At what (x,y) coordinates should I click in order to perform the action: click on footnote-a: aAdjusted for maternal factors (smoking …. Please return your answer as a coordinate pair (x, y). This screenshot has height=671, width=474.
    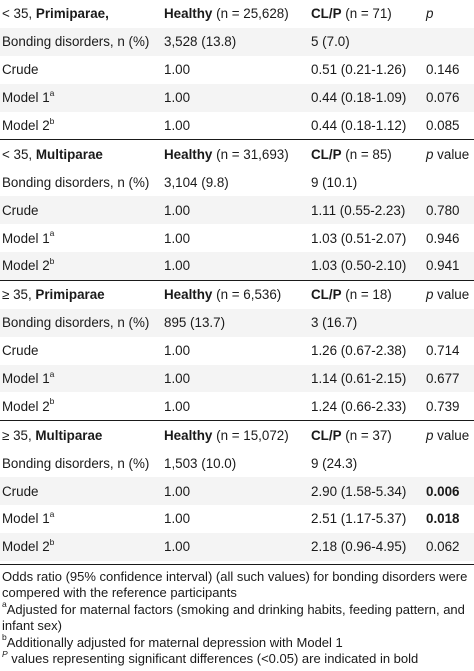
    Looking at the image, I should click on (237, 617).